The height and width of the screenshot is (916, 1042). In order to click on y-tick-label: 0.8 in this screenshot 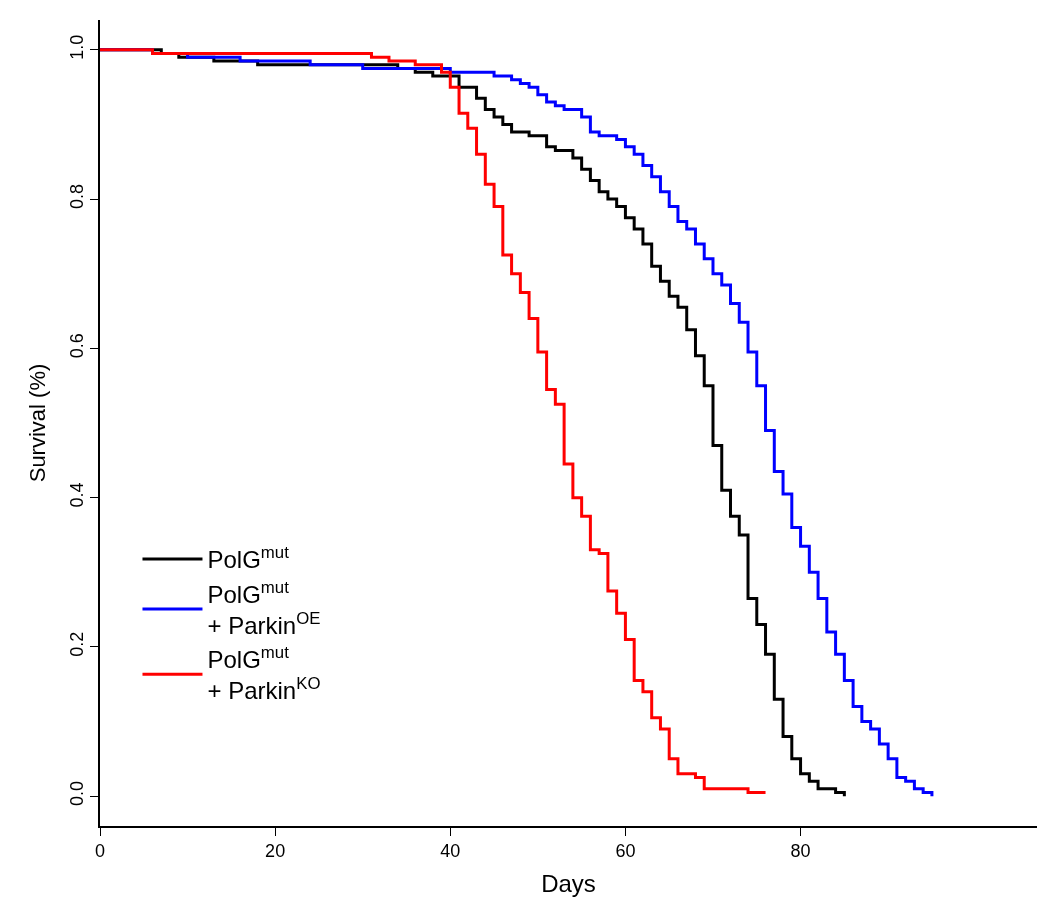, I will do `click(77, 196)`.